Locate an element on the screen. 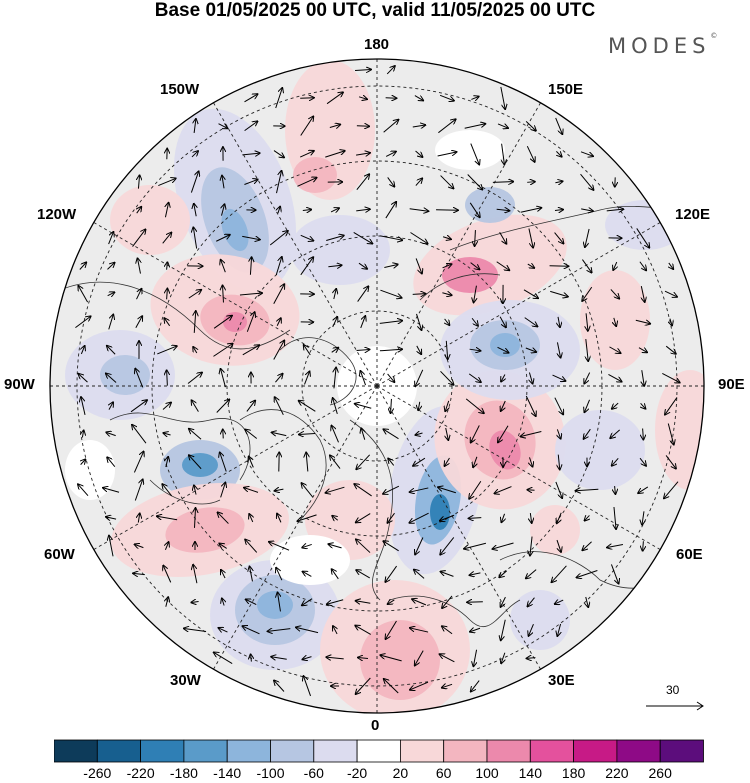 The width and height of the screenshot is (750, 783). lon-label-150w: 150W is located at coordinates (180, 89).